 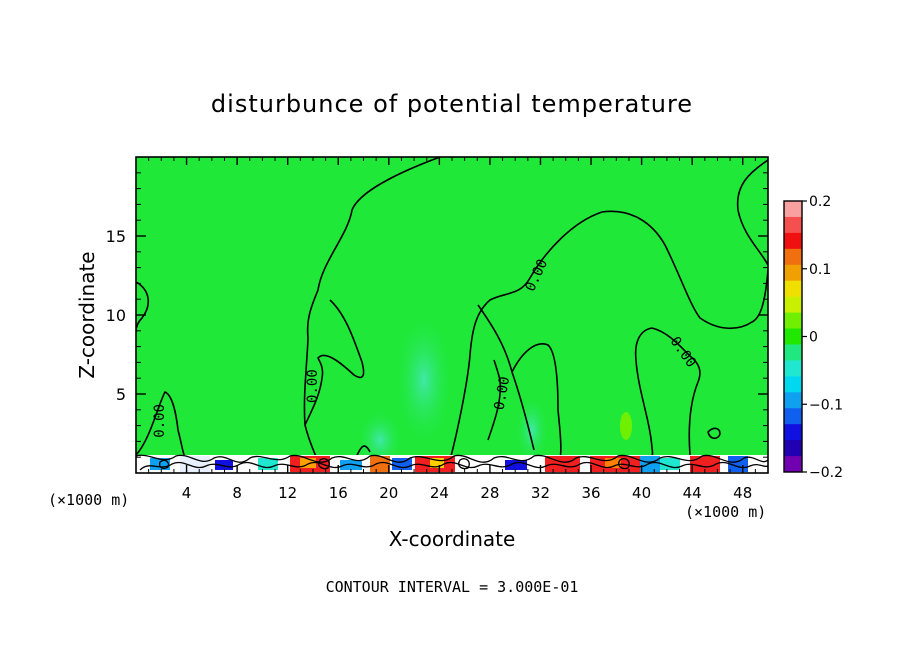 What do you see at coordinates (641, 493) in the screenshot?
I see `x-tick-label: 40` at bounding box center [641, 493].